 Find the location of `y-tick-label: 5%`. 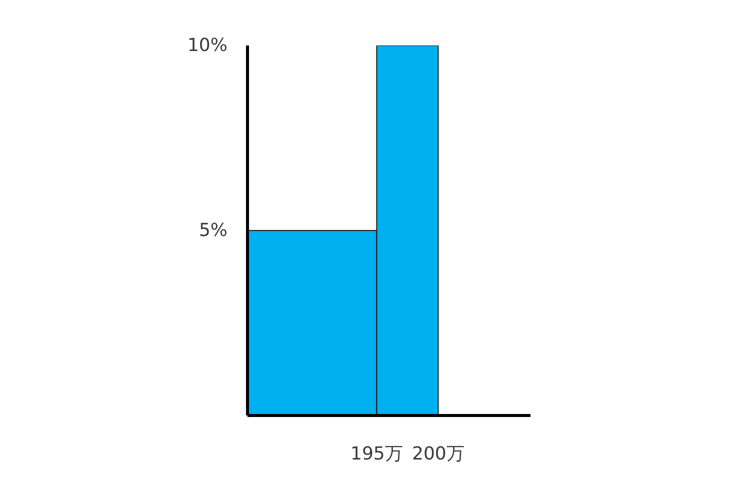

y-tick-label: 5% is located at coordinates (213, 230).